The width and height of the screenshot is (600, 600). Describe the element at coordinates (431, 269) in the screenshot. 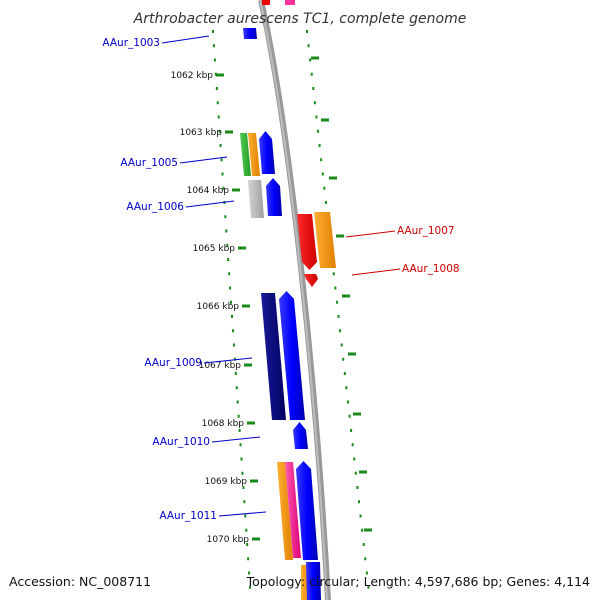

I see `gene-label-aaur-1008: AAur_1008` at that location.